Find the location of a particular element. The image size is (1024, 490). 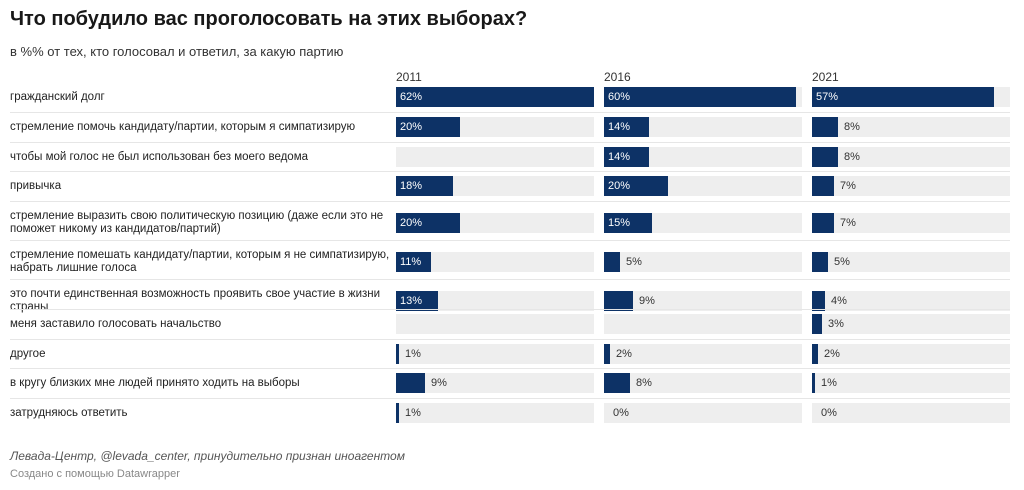

year-header-2021: 2021 is located at coordinates (825, 77).